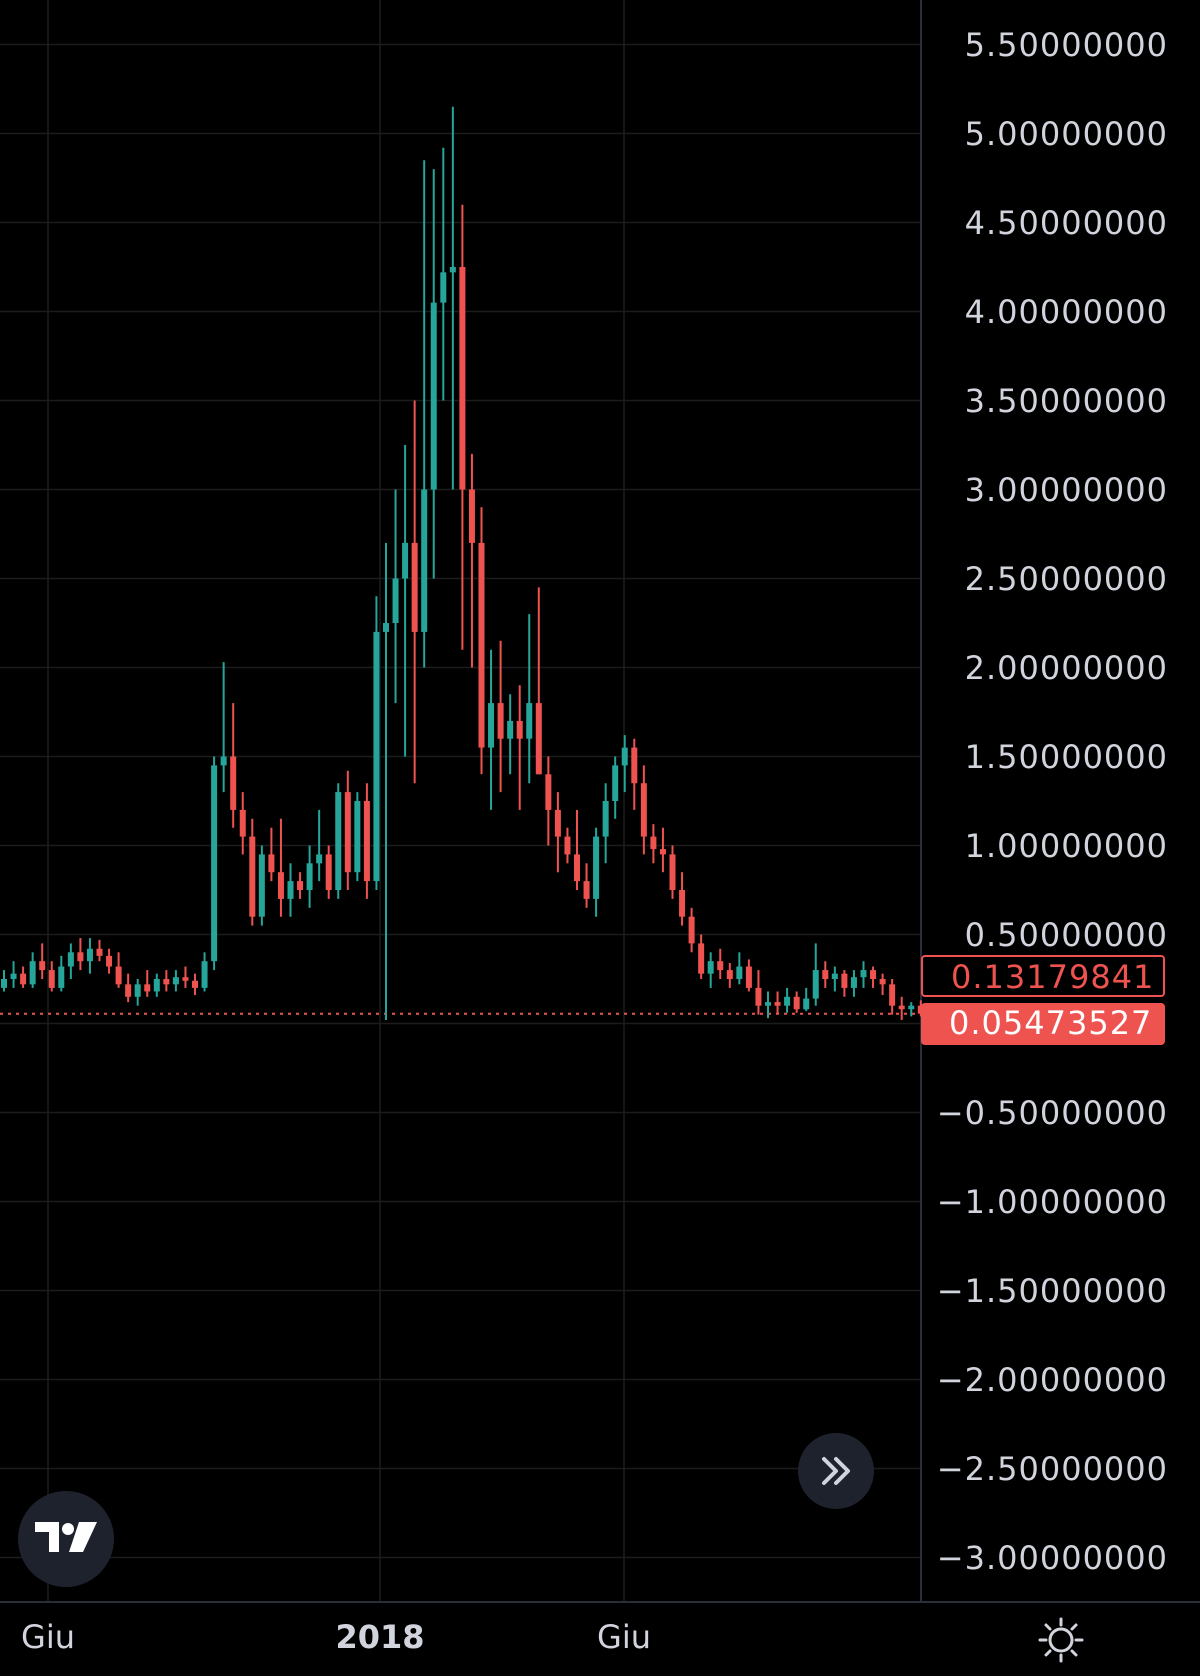 The image size is (1200, 1676). I want to click on price-tick-label: −0.50000000, so click(1052, 1112).